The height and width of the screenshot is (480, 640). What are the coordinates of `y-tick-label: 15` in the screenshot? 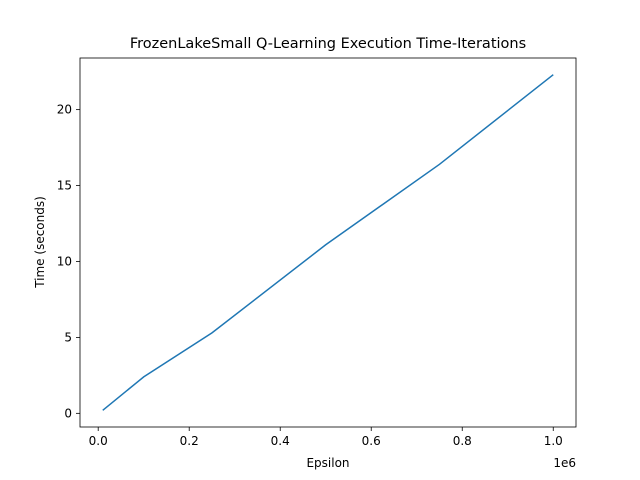 It's located at (64, 186).